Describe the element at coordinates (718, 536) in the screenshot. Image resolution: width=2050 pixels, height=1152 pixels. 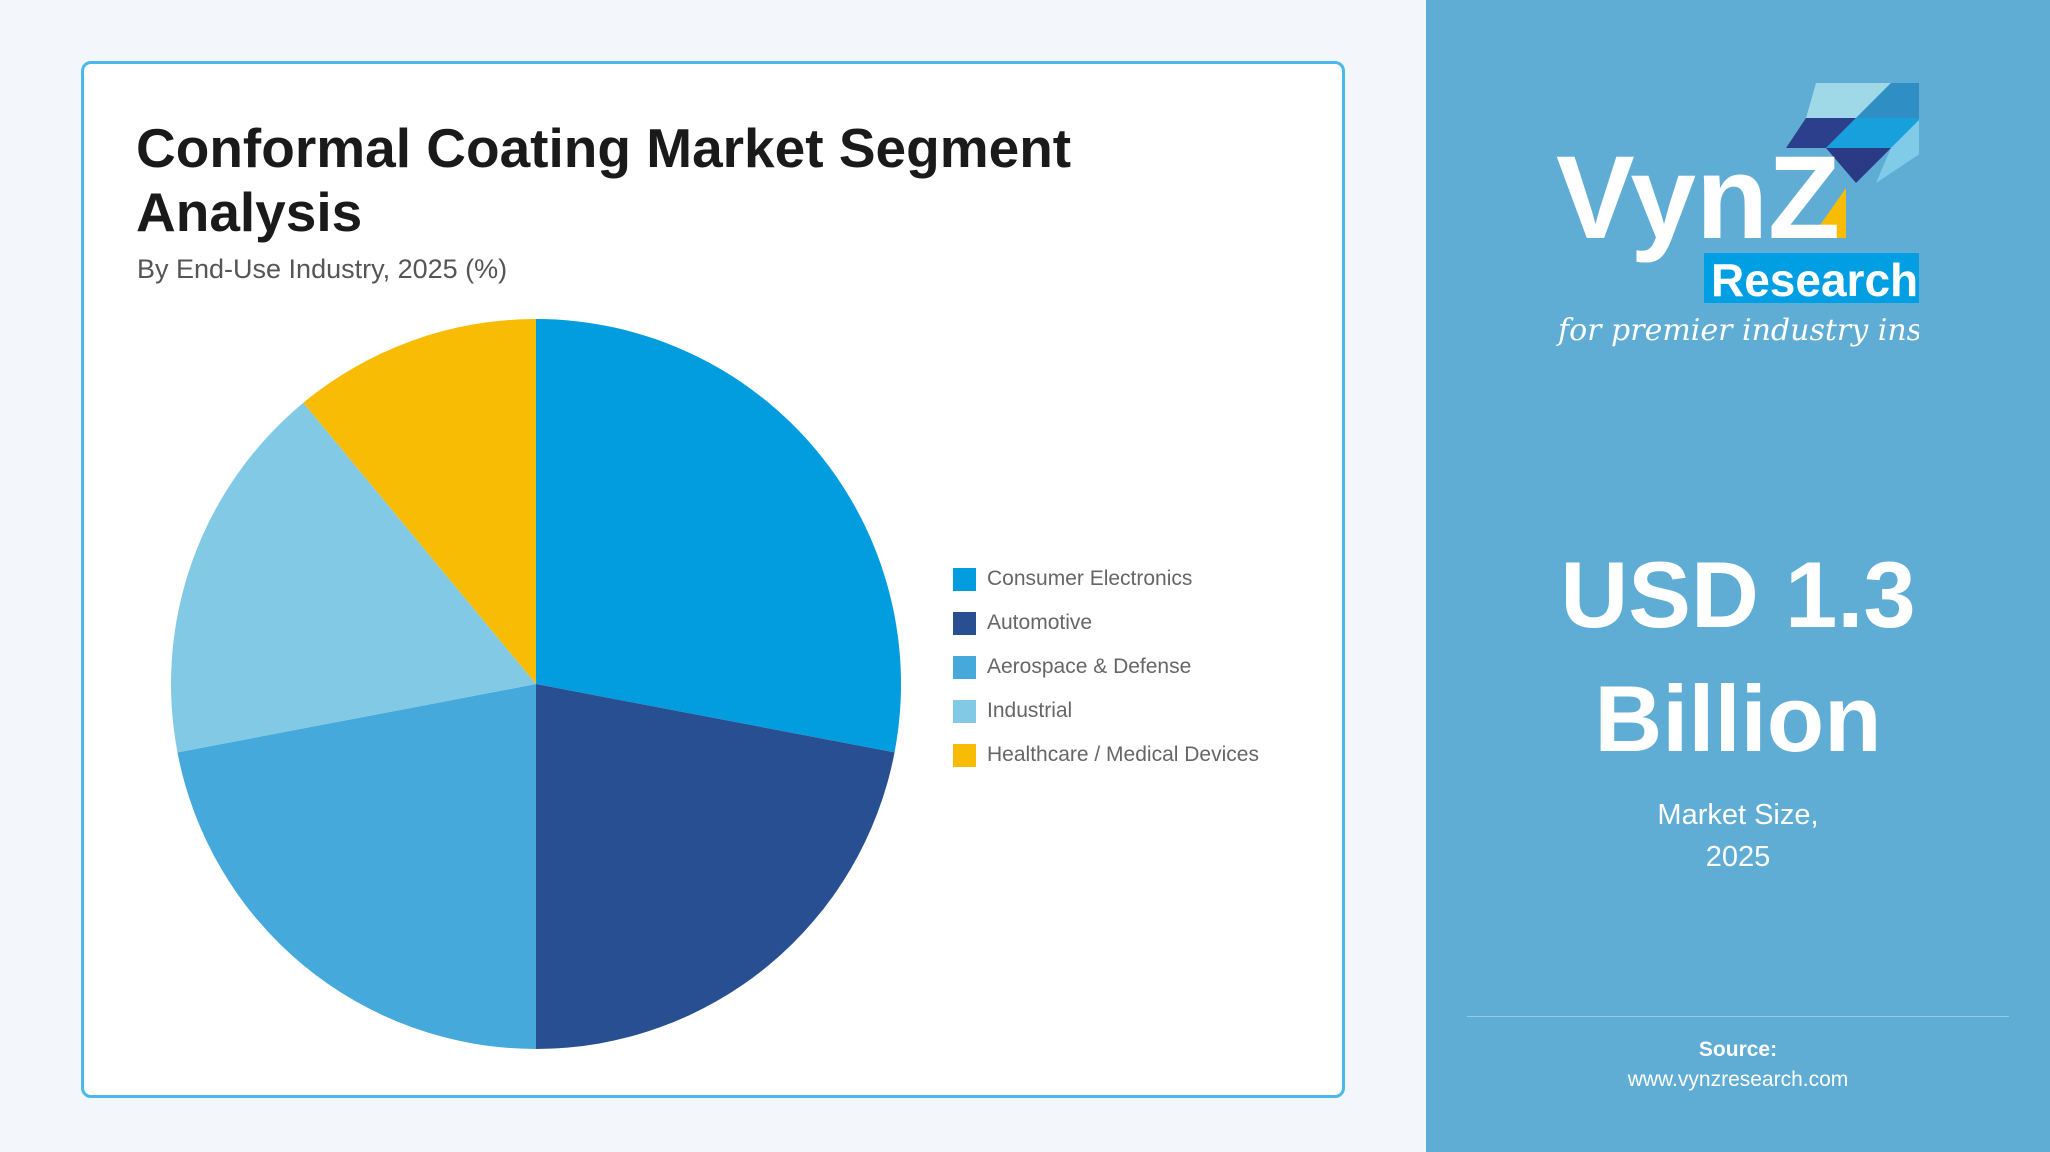
I see `pie-slice-consumer-electronics` at that location.